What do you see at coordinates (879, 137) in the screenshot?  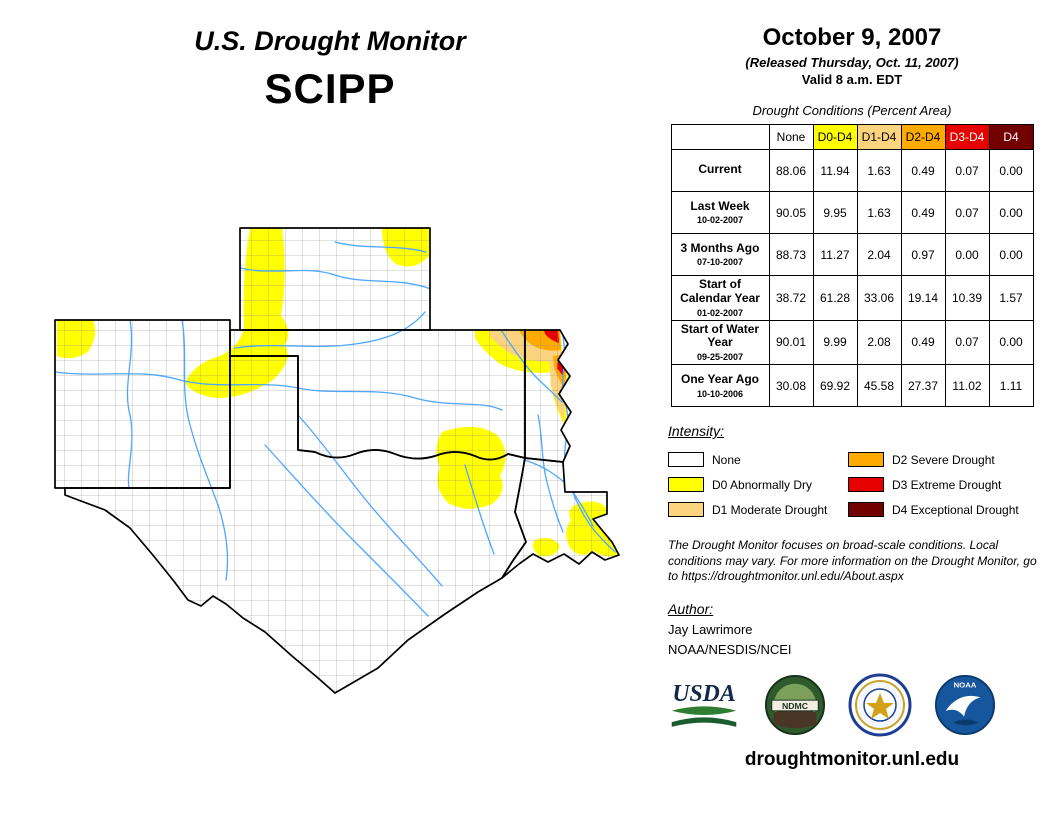 I see `col-header-d1-d4: D1-D4` at bounding box center [879, 137].